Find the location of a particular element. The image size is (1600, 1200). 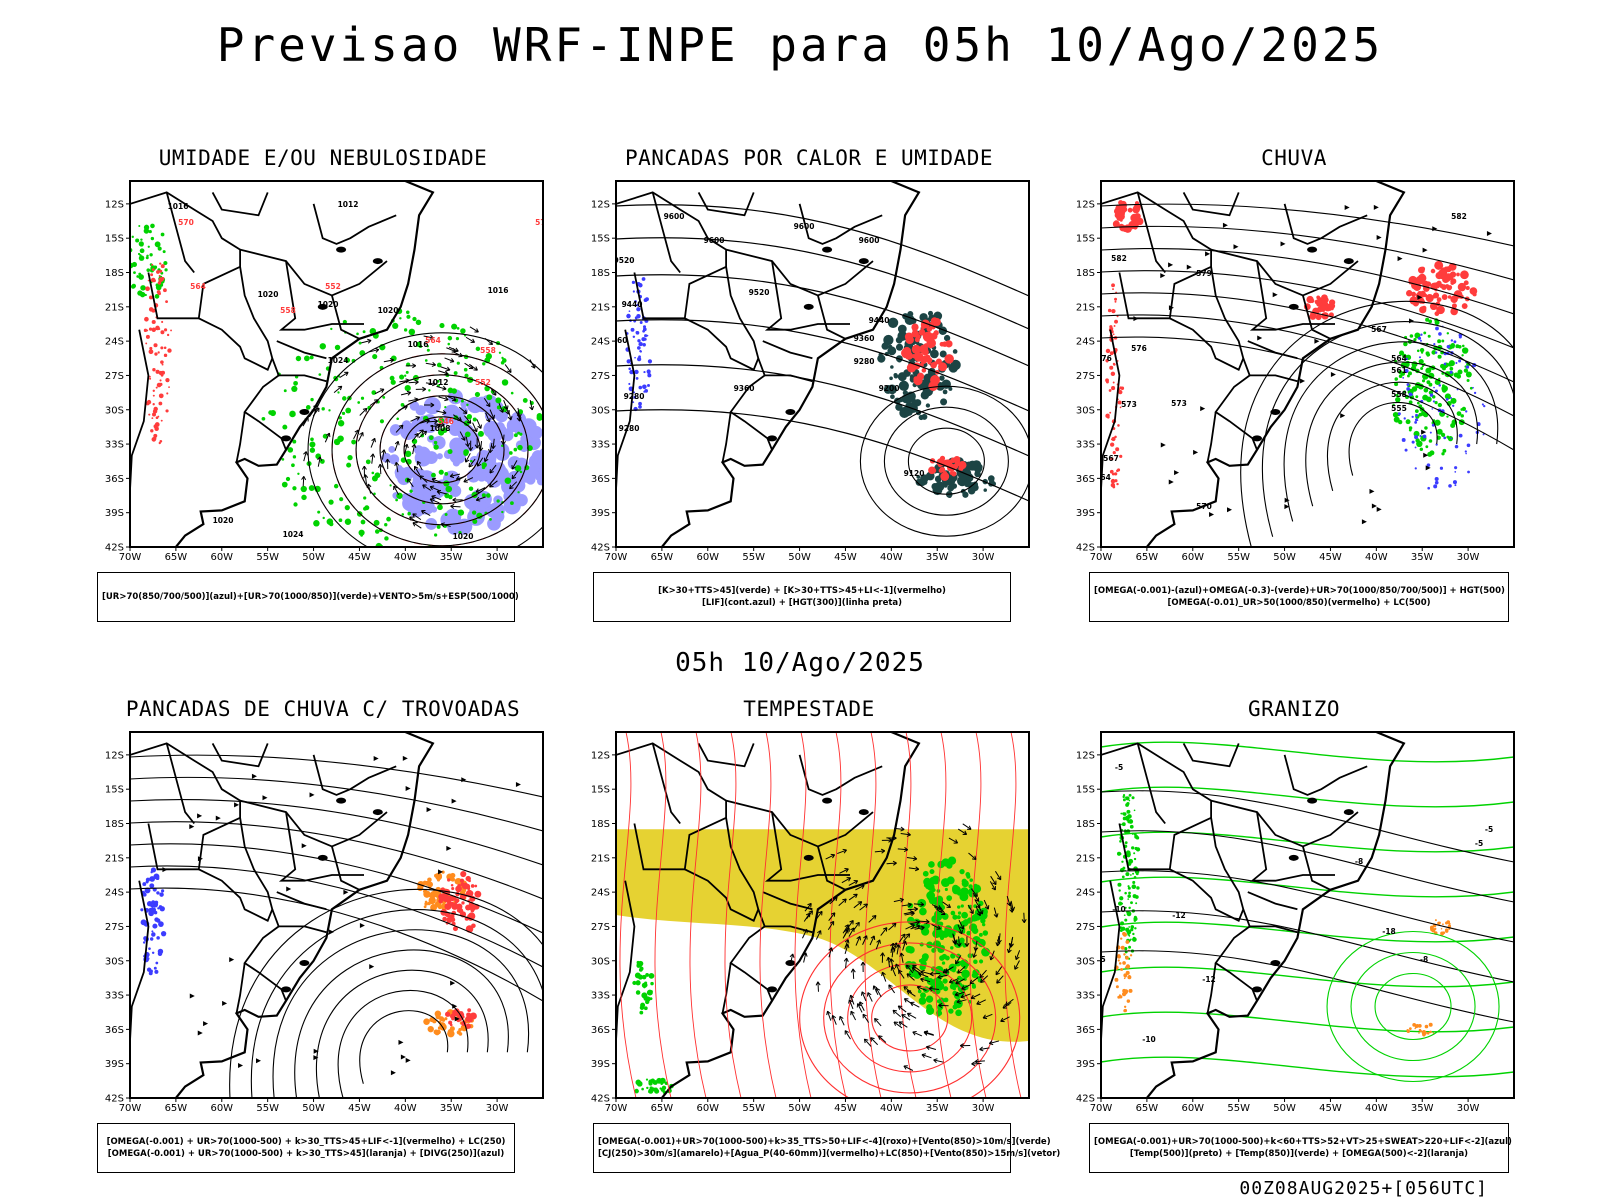

lat-tick-label: 36S is located at coordinates (114, 1030).